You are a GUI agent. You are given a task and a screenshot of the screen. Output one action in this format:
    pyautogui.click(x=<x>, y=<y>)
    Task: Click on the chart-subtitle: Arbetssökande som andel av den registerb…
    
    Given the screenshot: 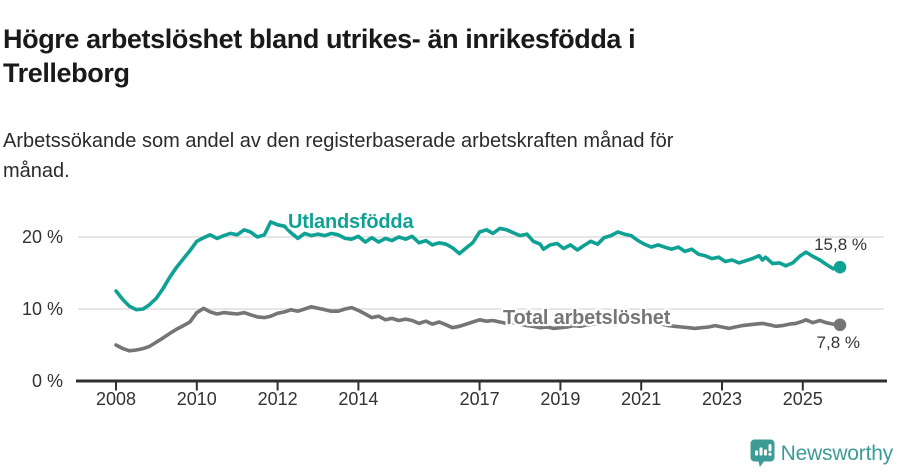 What is the action you would take?
    pyautogui.click(x=438, y=156)
    